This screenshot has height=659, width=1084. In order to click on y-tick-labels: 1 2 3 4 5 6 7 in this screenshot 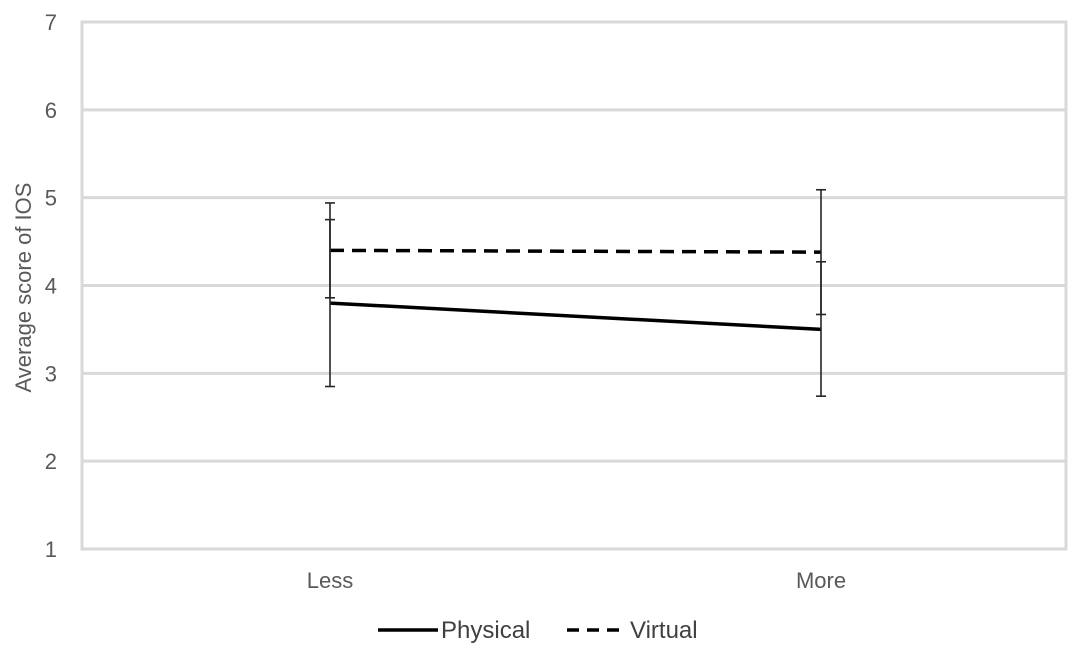, I will do `click(51, 286)`.